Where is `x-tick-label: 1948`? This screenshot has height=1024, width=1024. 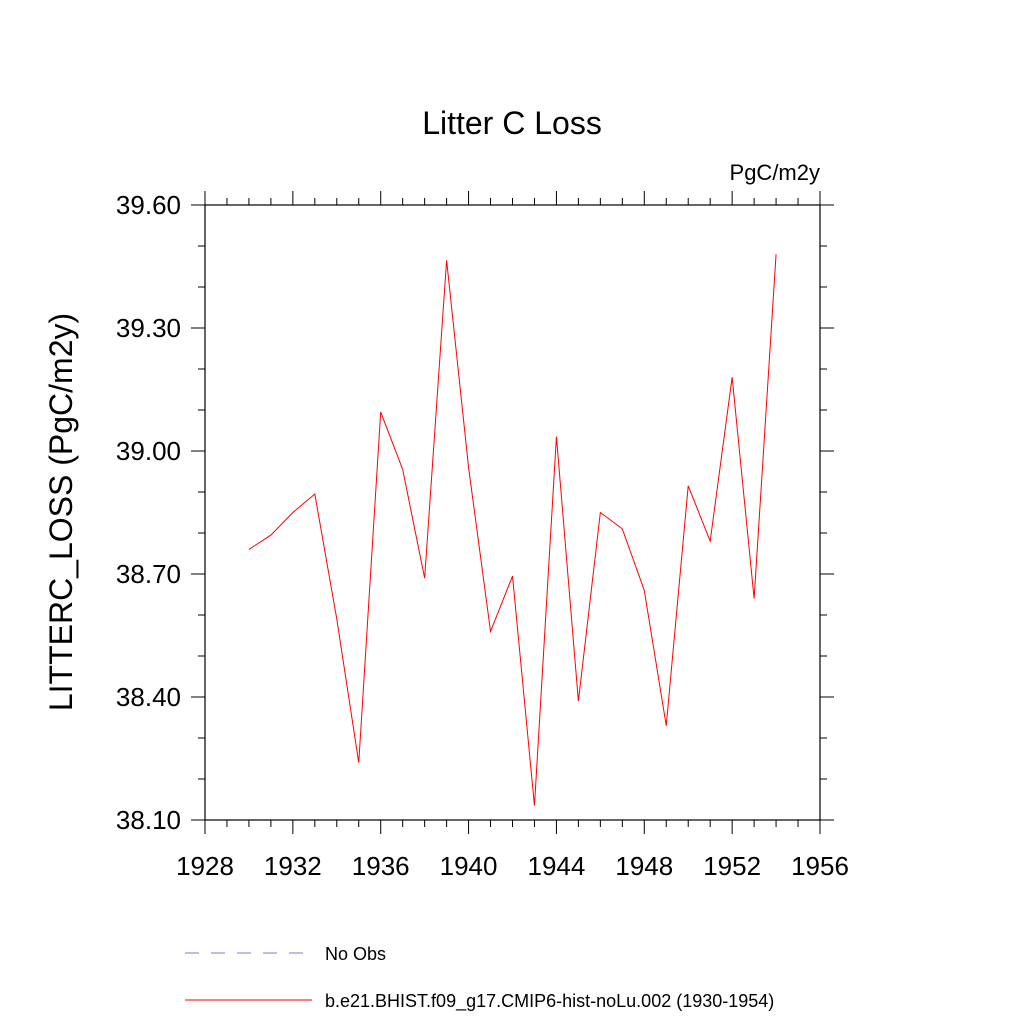 x-tick-label: 1948 is located at coordinates (644, 866).